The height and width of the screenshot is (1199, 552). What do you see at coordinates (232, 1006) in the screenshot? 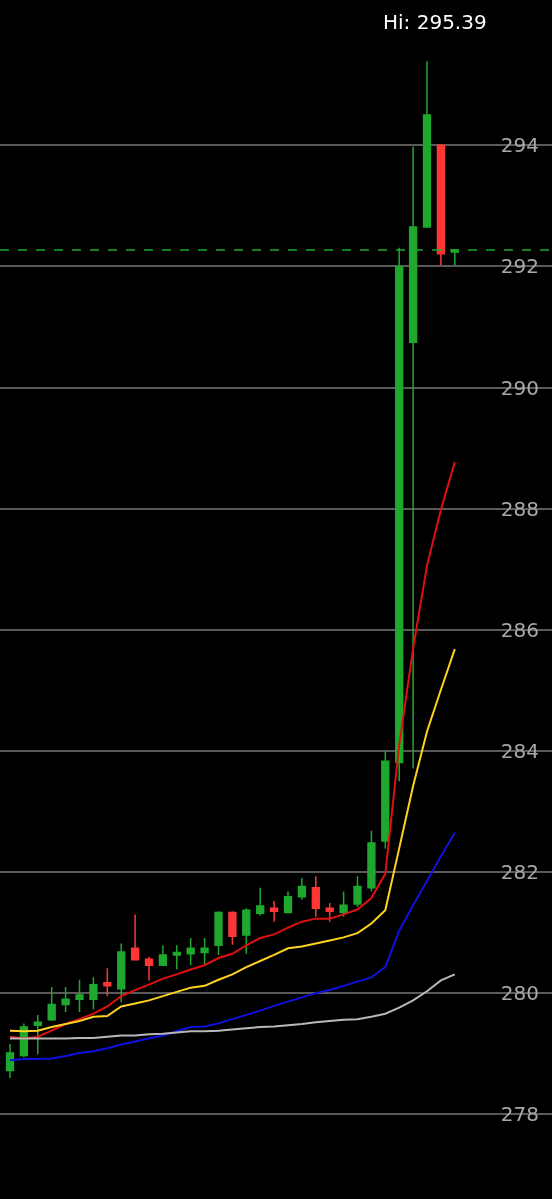
I see `line-series` at bounding box center [232, 1006].